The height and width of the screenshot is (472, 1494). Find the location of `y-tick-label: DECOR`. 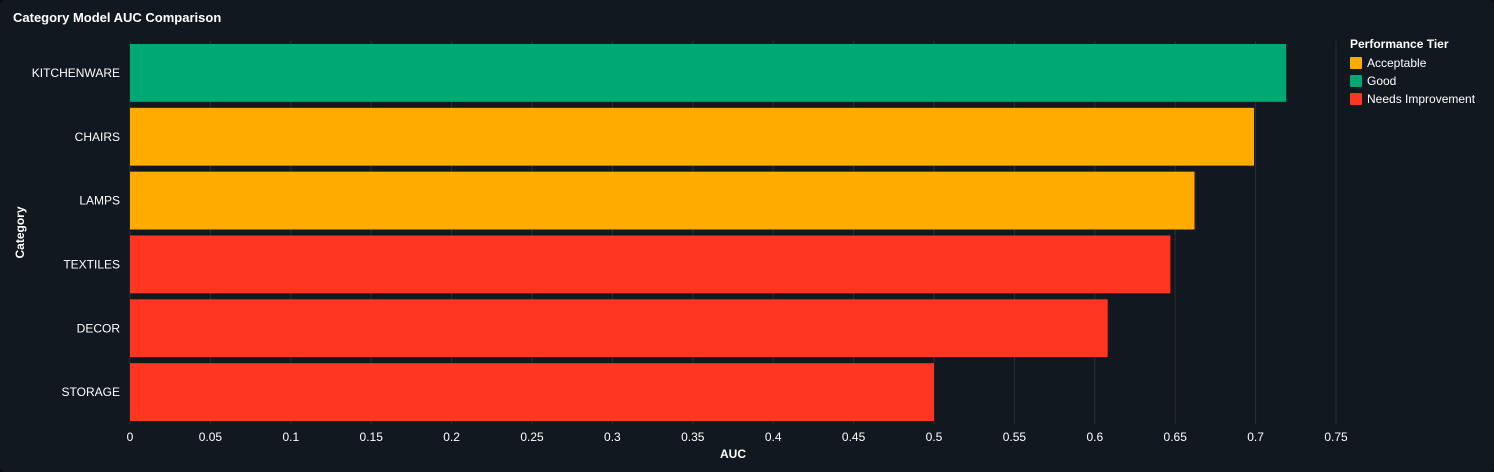

y-tick-label: DECOR is located at coordinates (99, 328).